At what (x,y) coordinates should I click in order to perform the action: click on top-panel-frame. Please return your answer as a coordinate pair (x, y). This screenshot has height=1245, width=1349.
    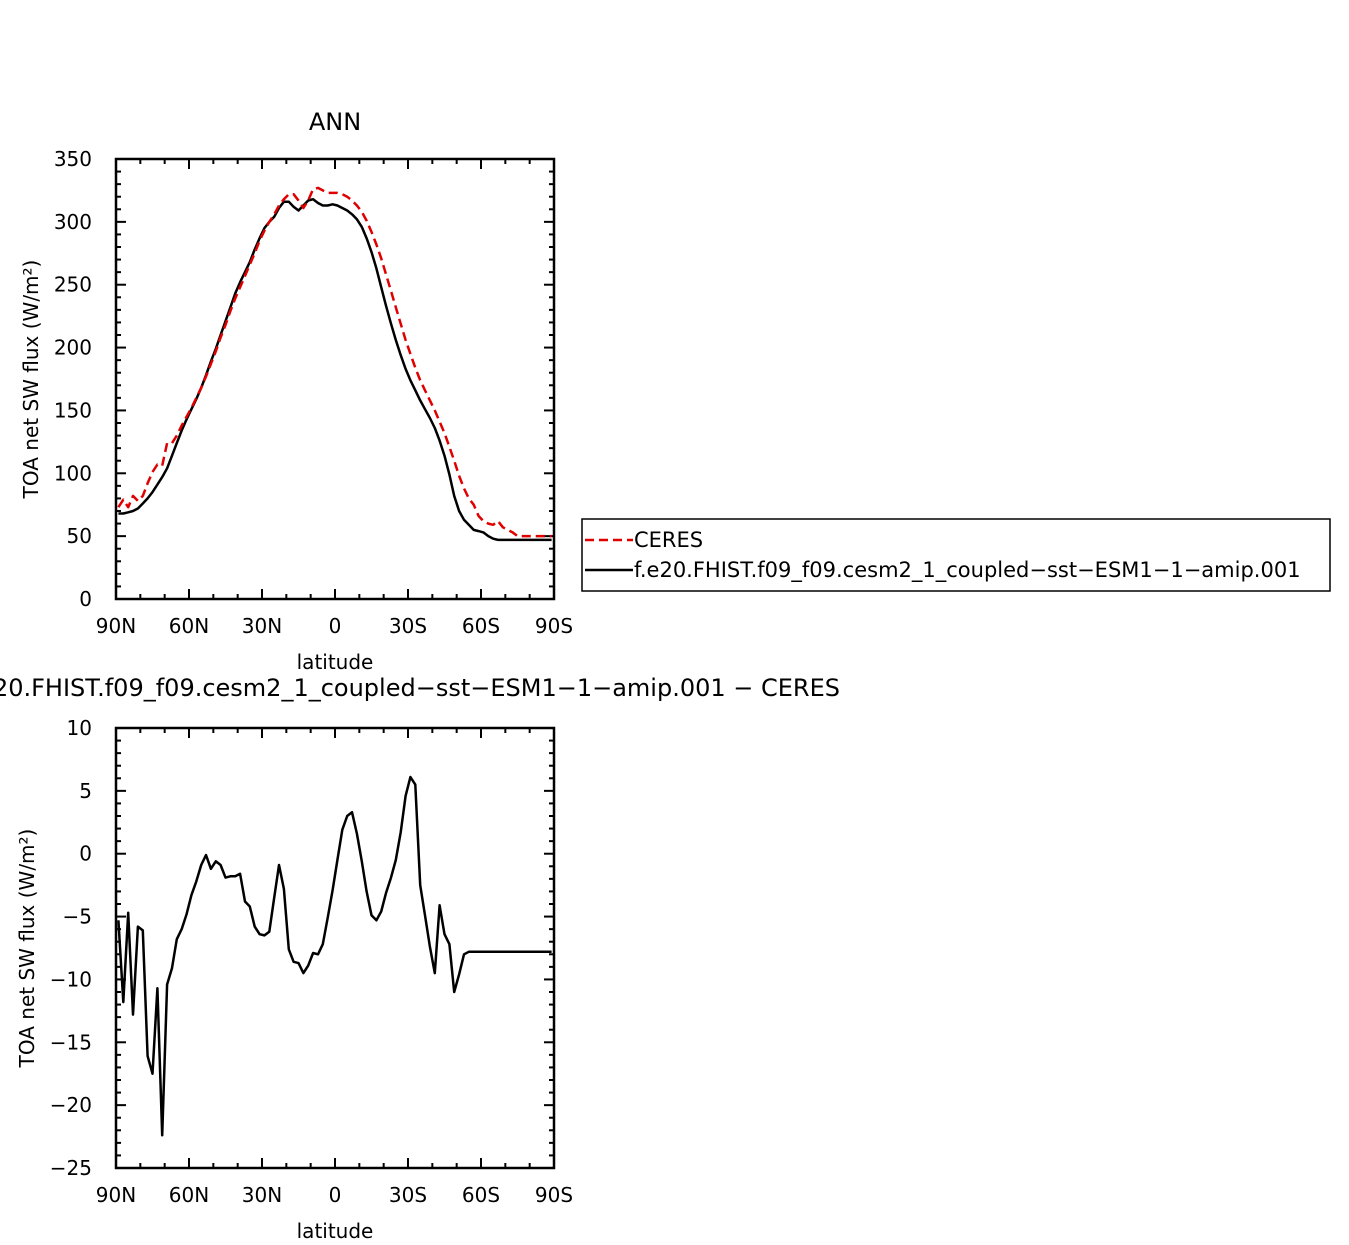
    Looking at the image, I should click on (335, 379).